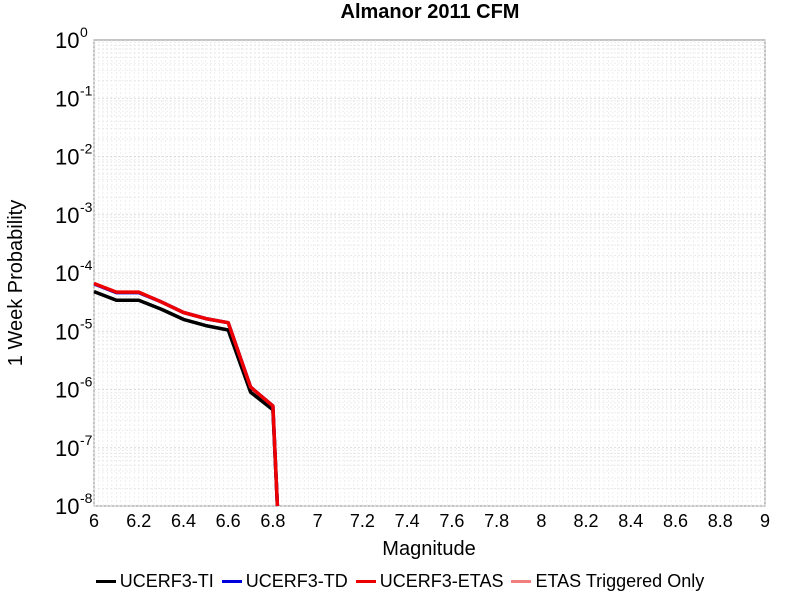 Image resolution: width=800 pixels, height=600 pixels. I want to click on y-tick-label: 10 -3, so click(74, 213).